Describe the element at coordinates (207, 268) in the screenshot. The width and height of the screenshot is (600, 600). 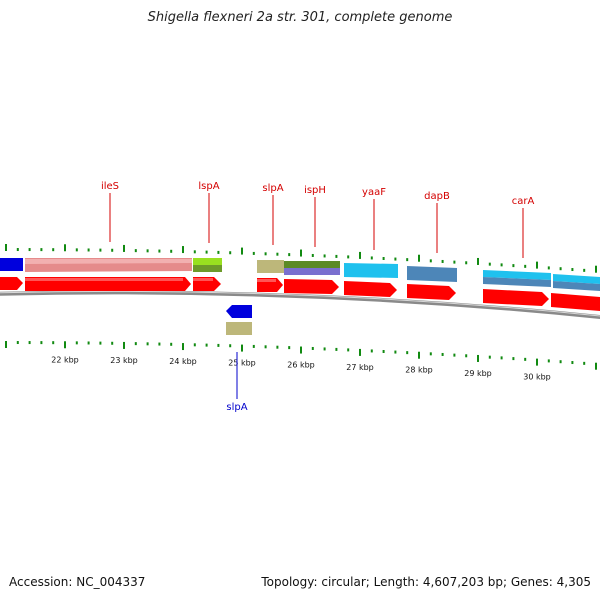
I see `feature-ring-lspA-dark` at that location.